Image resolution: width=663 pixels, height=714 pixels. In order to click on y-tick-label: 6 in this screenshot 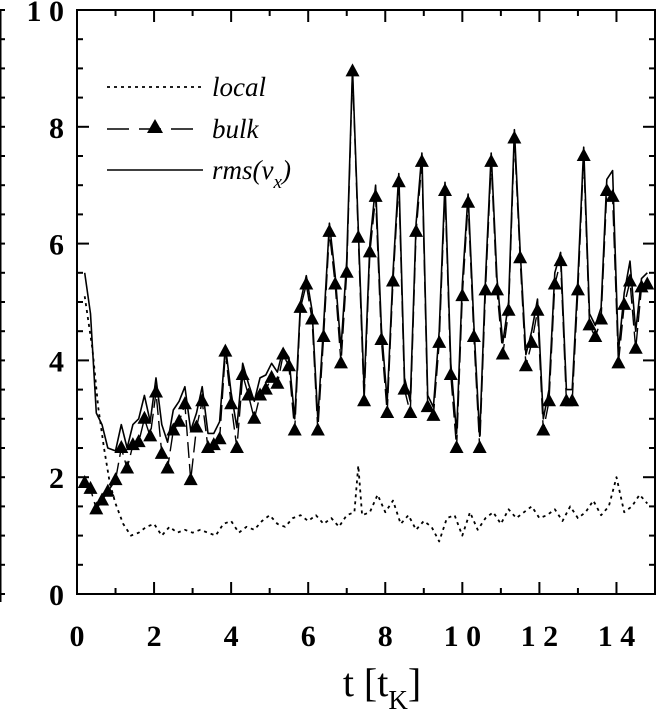, I will do `click(56, 245)`.